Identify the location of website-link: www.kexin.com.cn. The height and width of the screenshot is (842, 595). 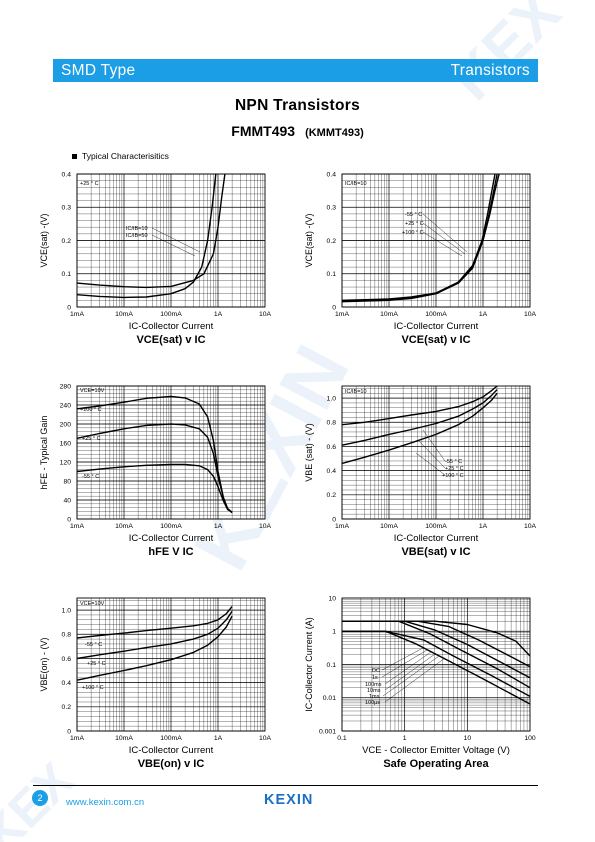
(105, 802).